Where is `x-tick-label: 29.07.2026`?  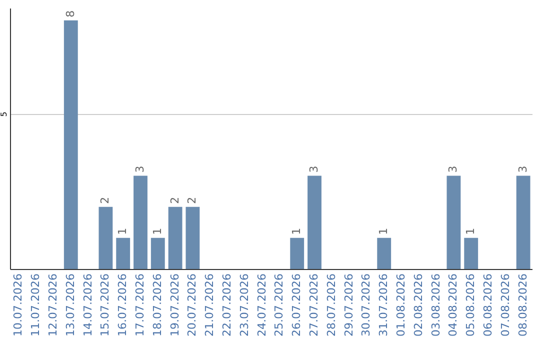
x-tick-label: 29.07.2026 is located at coordinates (349, 305).